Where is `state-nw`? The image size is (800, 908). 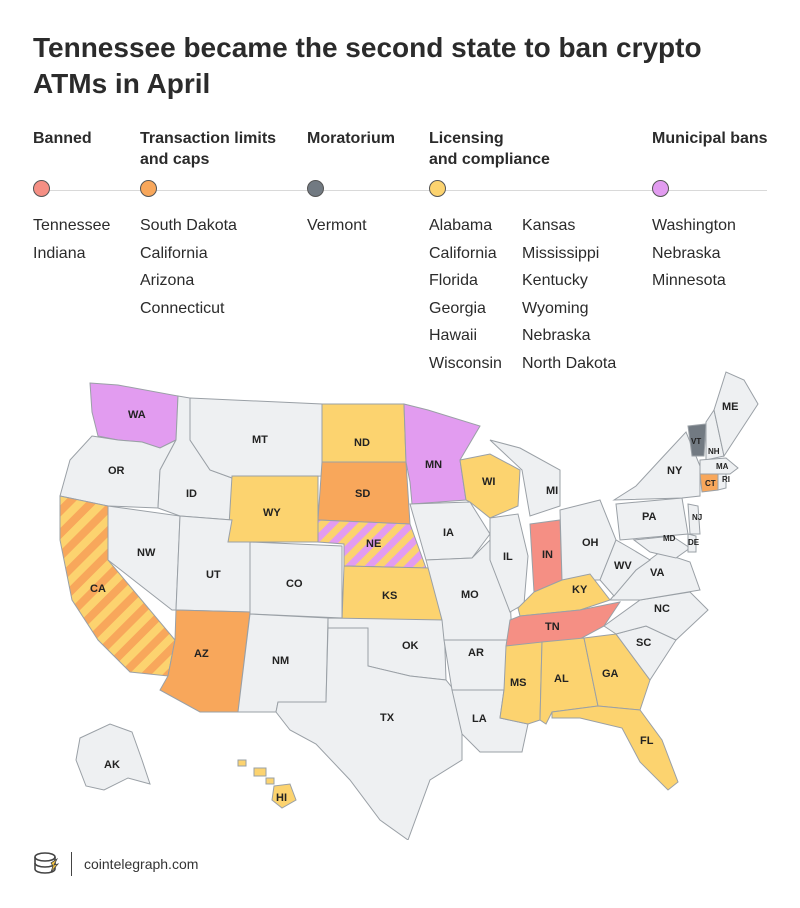 state-nw is located at coordinates (144, 558).